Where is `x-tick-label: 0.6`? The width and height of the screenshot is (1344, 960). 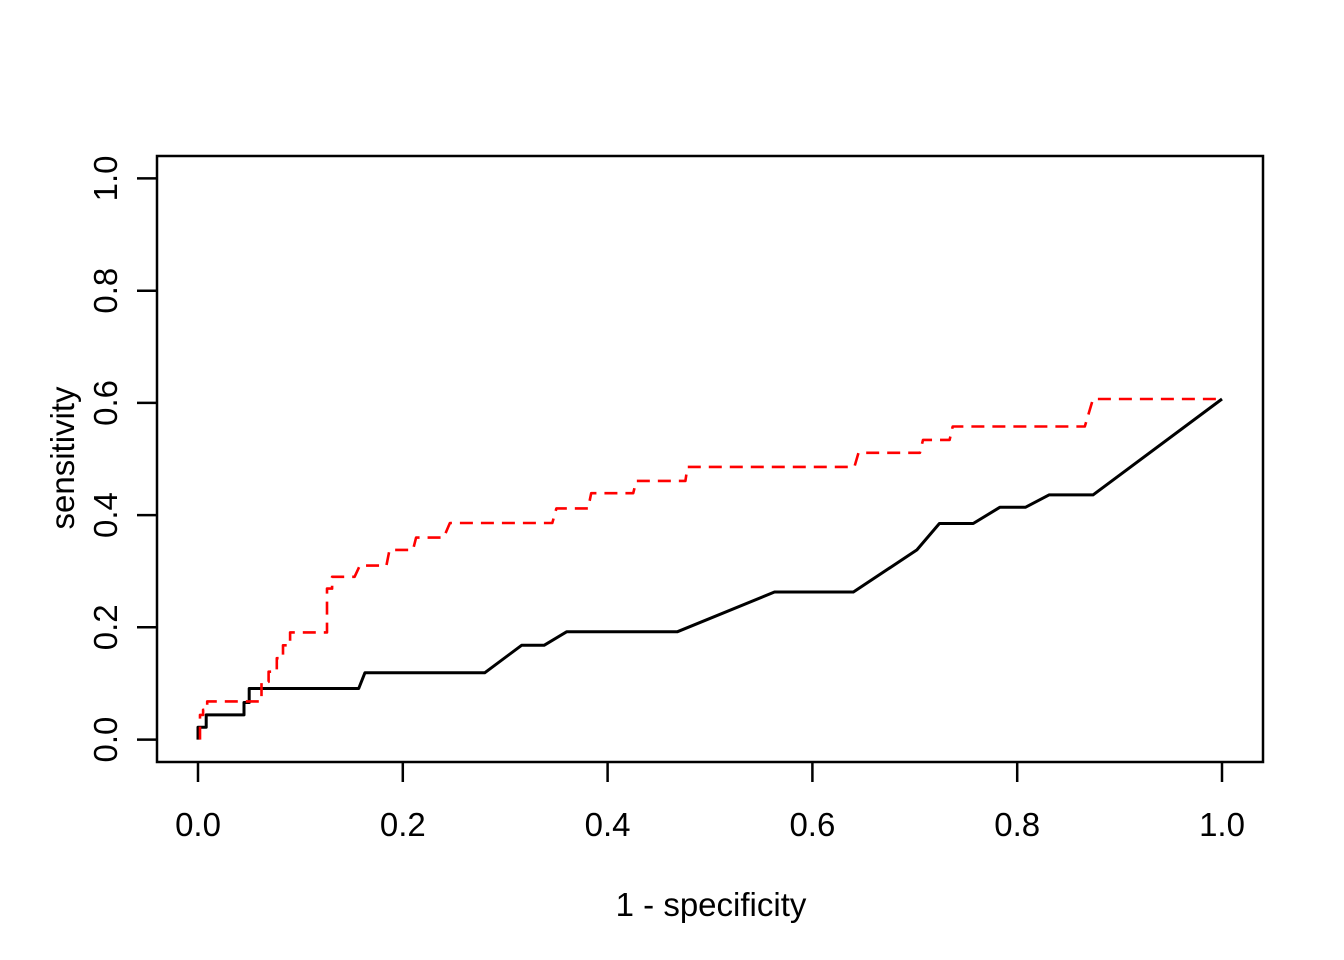 x-tick-label: 0.6 is located at coordinates (812, 824).